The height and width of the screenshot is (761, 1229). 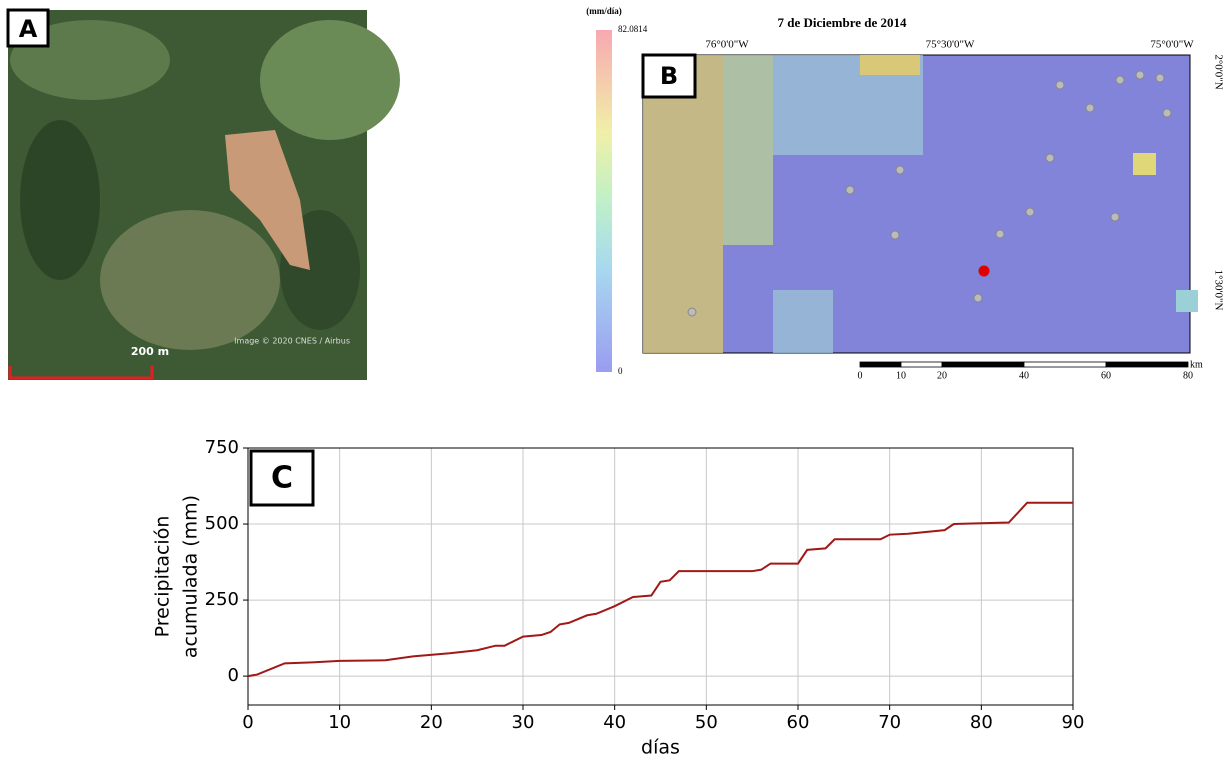 I want to click on event-point, so click(x=984, y=271).